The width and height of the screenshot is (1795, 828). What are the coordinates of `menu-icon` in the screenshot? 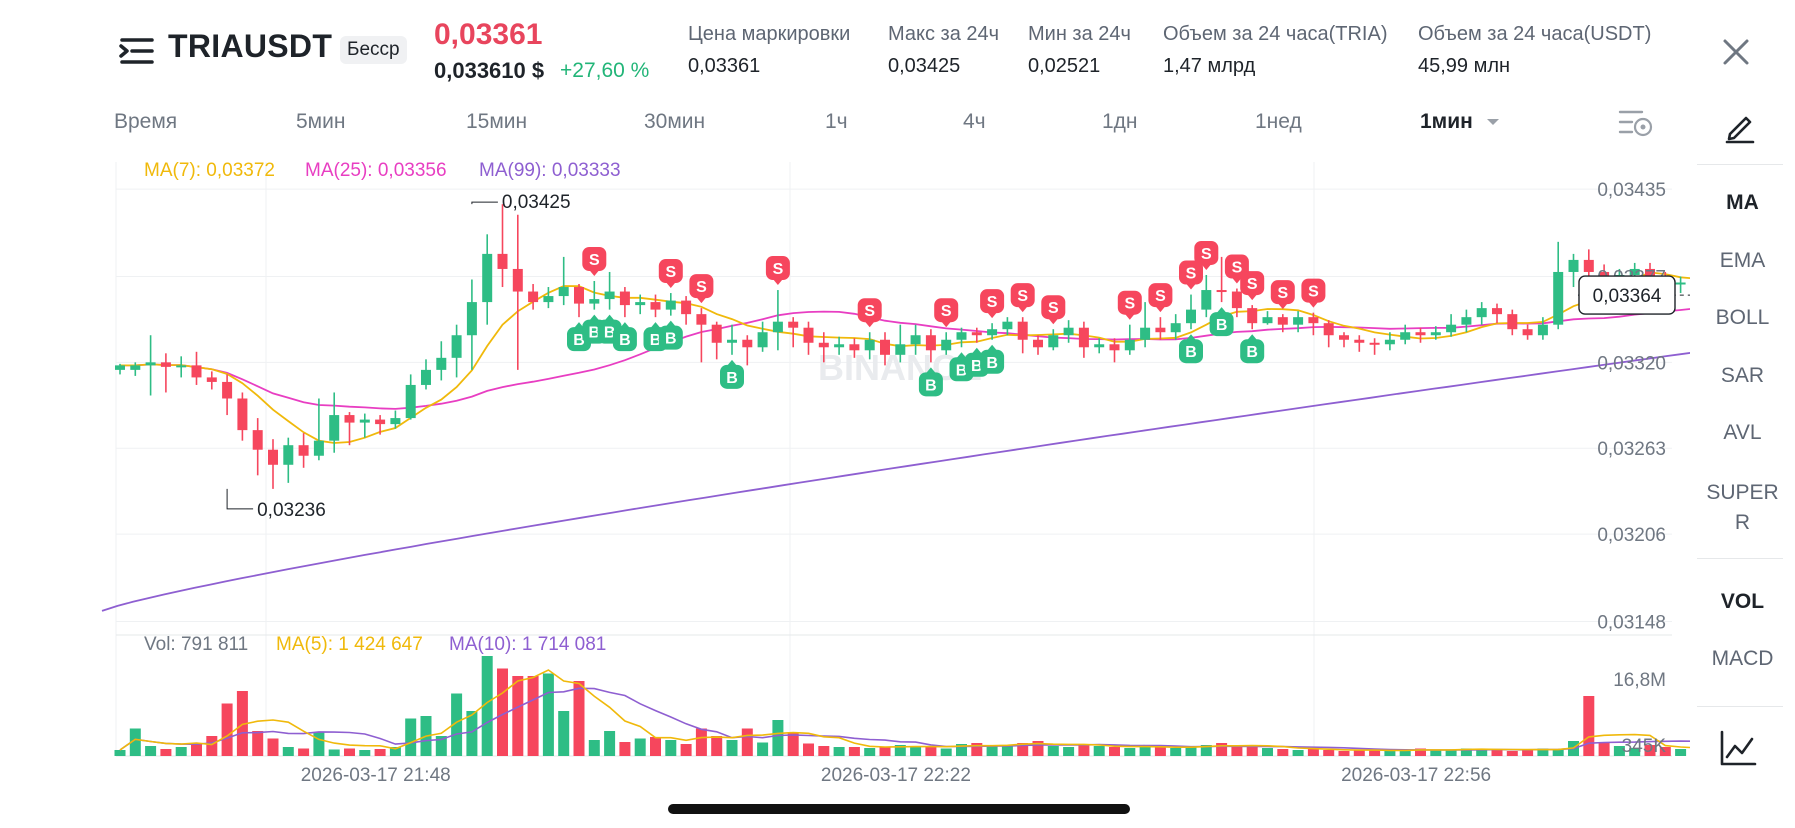 It's located at (137, 51).